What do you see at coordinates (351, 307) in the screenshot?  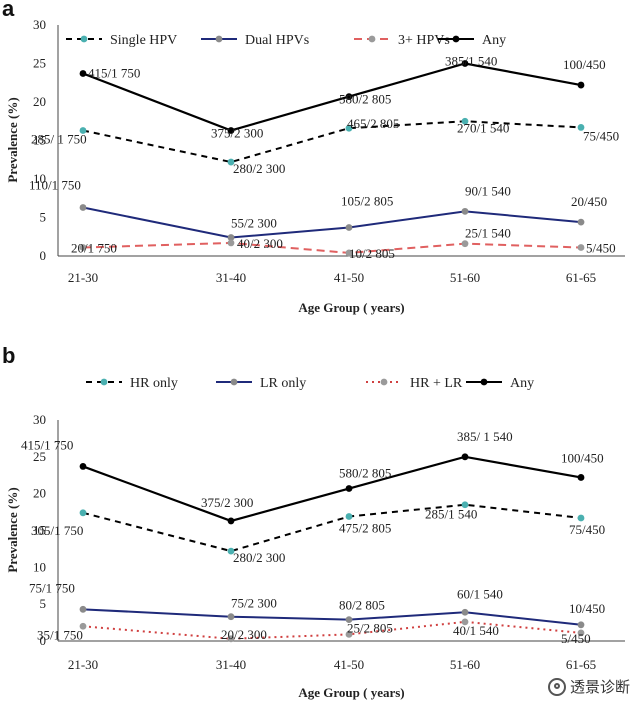 I see `x-axis-title: Age Group ( years)` at bounding box center [351, 307].